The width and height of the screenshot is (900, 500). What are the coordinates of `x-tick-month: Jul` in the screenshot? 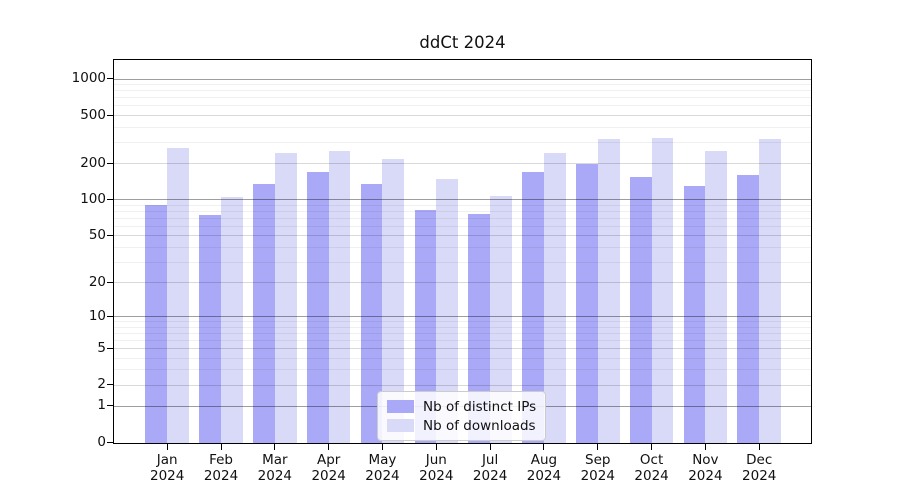 It's located at (490, 460).